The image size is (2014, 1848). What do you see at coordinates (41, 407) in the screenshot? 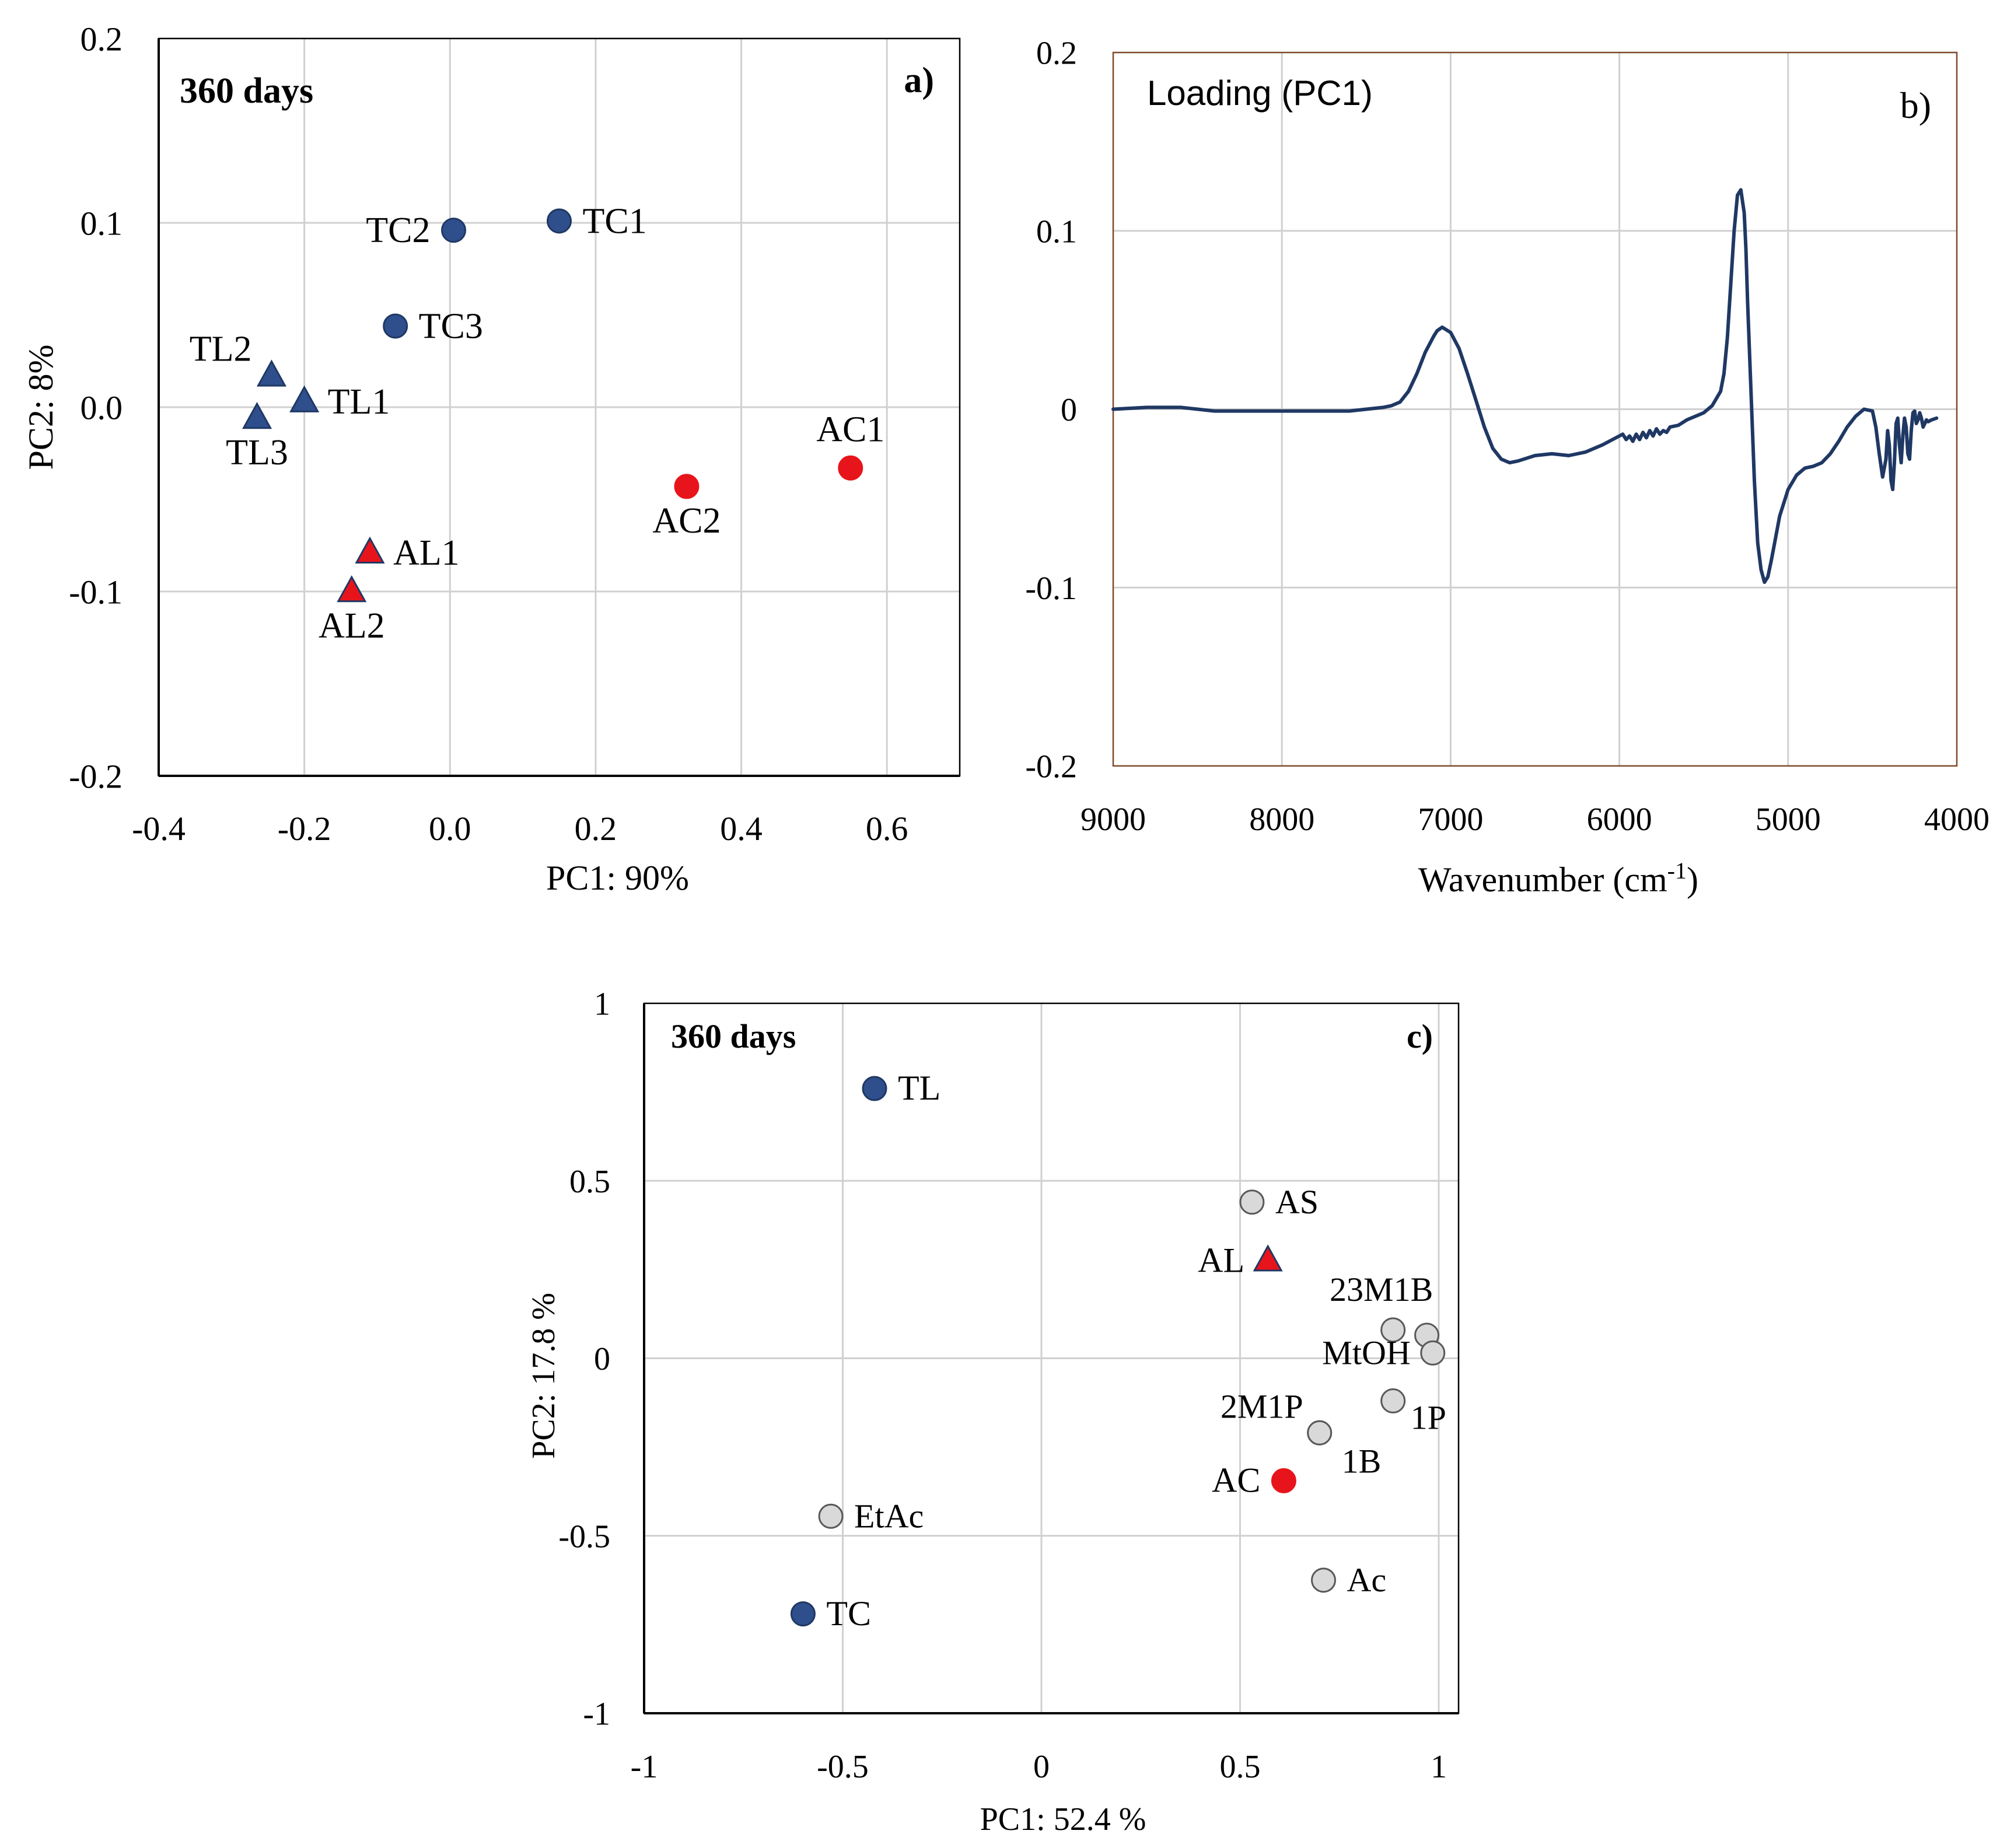
I see `y-axis-title: PC2: 8%` at bounding box center [41, 407].